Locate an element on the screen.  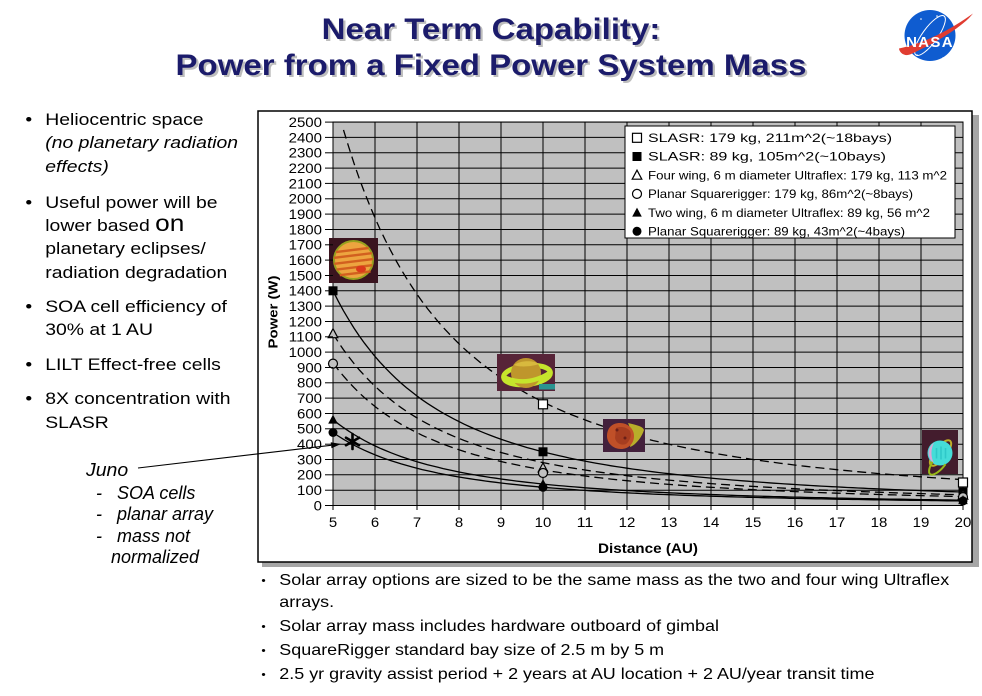
svg-text: SLASR: 89 kg, 105m^2(~10bays) is located at coordinates (767, 157).